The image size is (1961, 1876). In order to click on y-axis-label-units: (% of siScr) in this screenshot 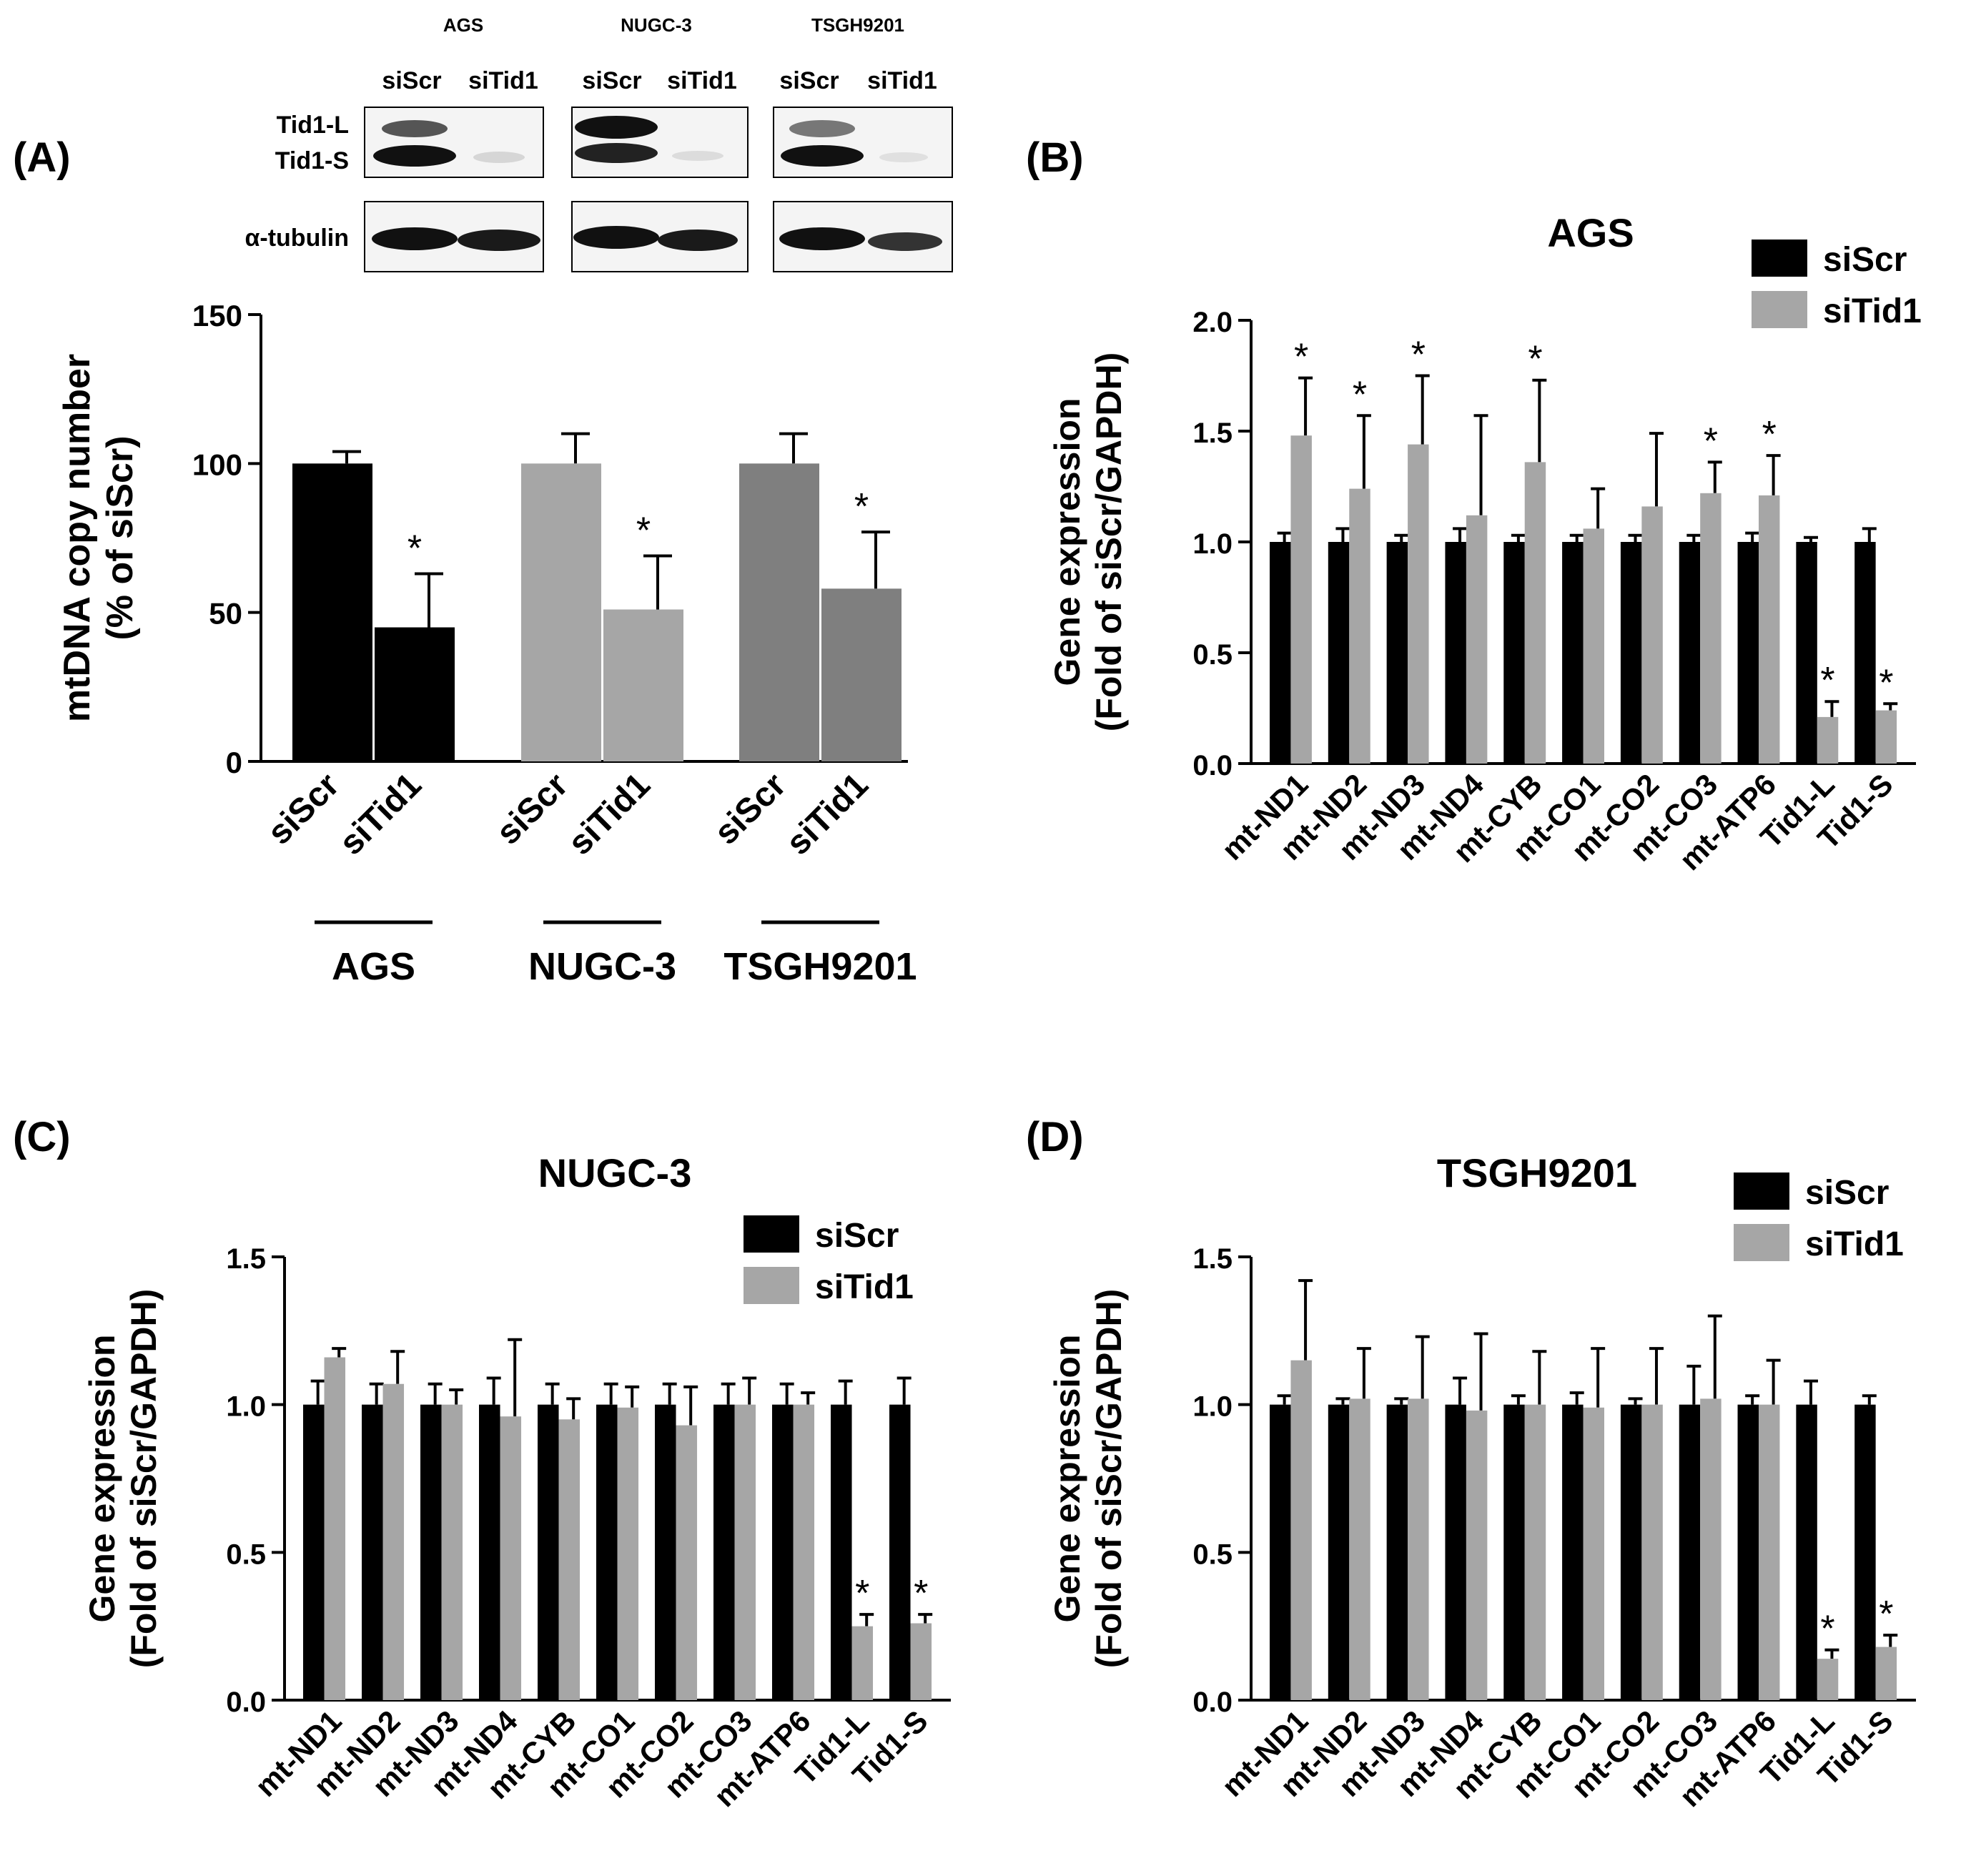, I will do `click(120, 537)`.